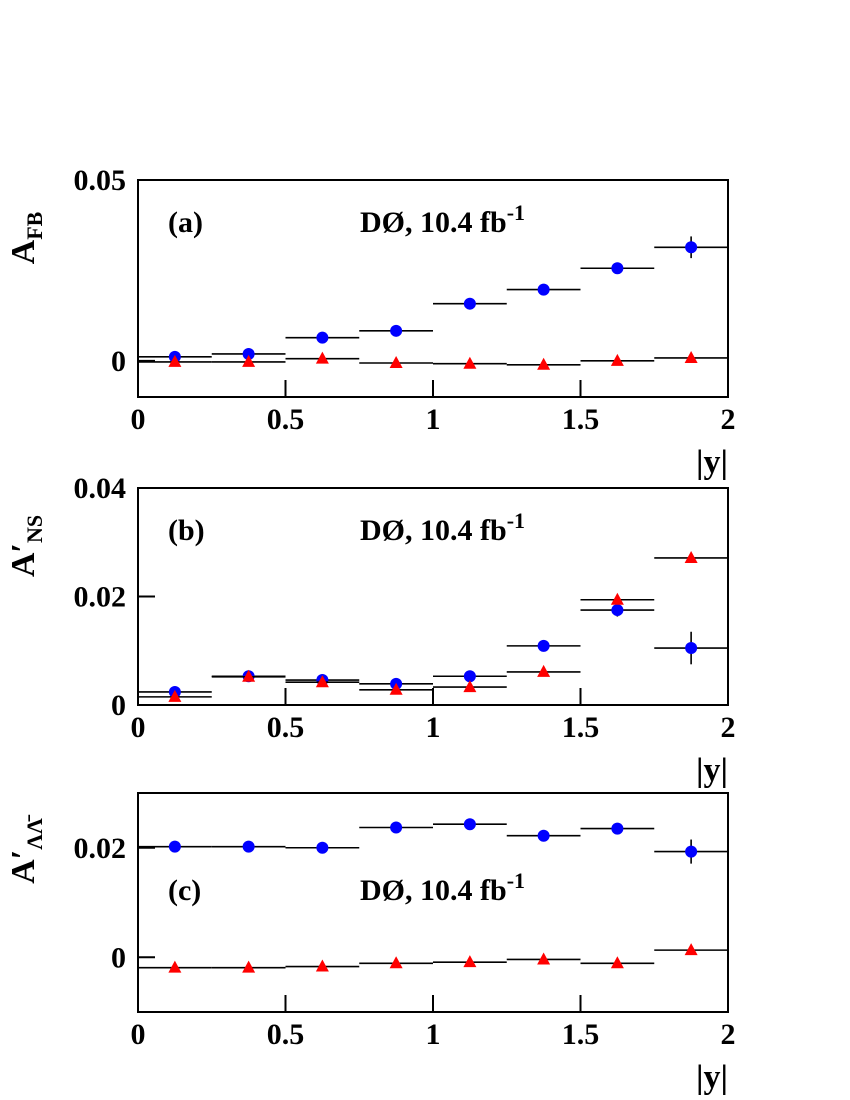 Image resolution: width=850 pixels, height=1100 pixels. What do you see at coordinates (34, 832) in the screenshot?
I see `y-axis-label-sub: ΛΛ̄` at bounding box center [34, 832].